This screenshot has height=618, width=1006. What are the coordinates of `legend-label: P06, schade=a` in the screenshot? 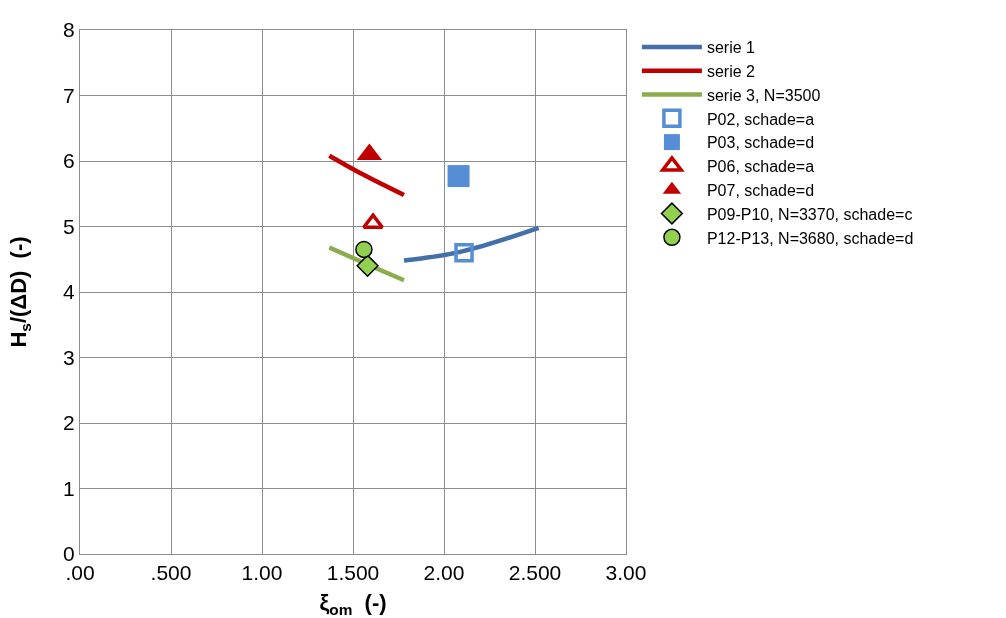 It's located at (760, 167).